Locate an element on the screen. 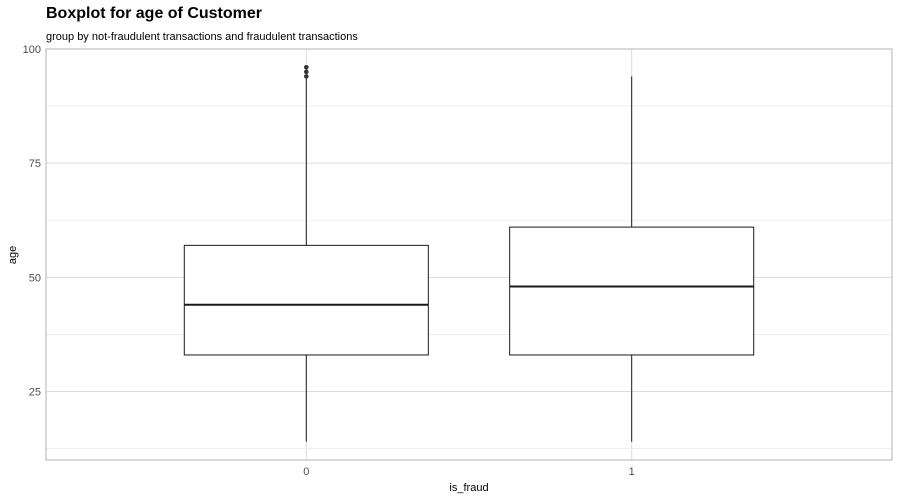 This screenshot has width=900, height=500. y-axis-title: age is located at coordinates (13, 255).